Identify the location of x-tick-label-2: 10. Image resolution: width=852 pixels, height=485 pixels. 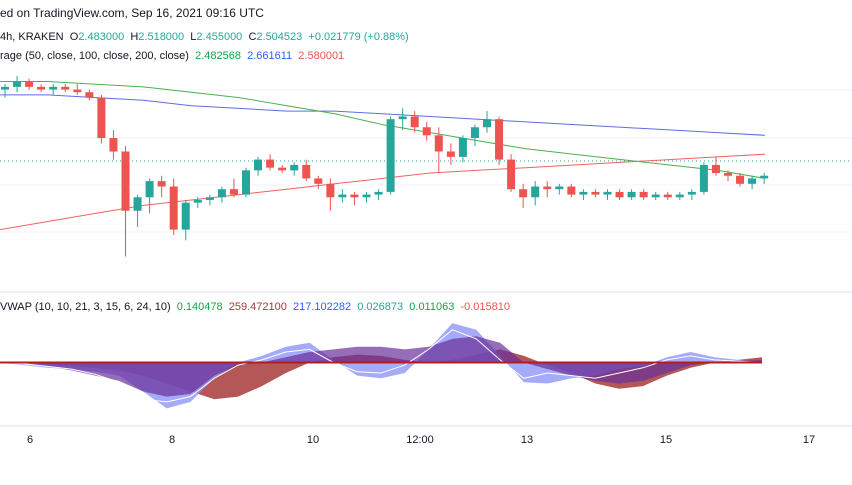
(313, 440).